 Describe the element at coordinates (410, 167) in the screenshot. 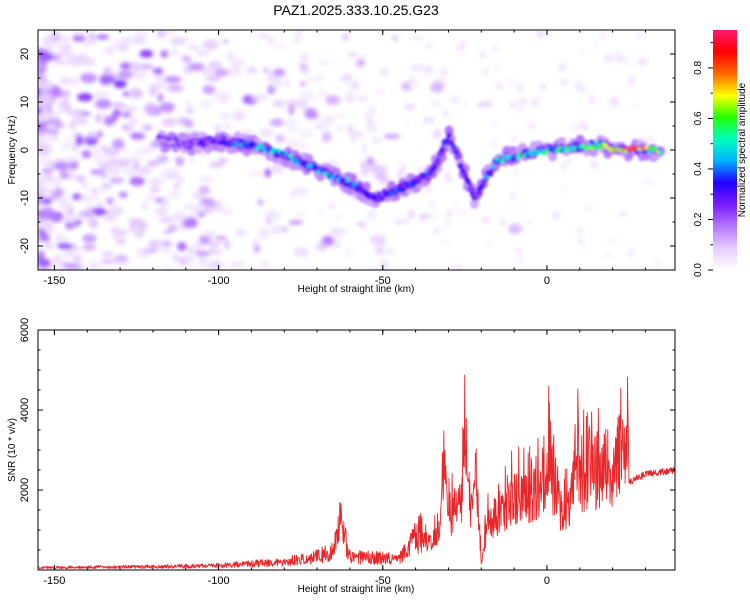

I see `spectrogram-ridge` at that location.